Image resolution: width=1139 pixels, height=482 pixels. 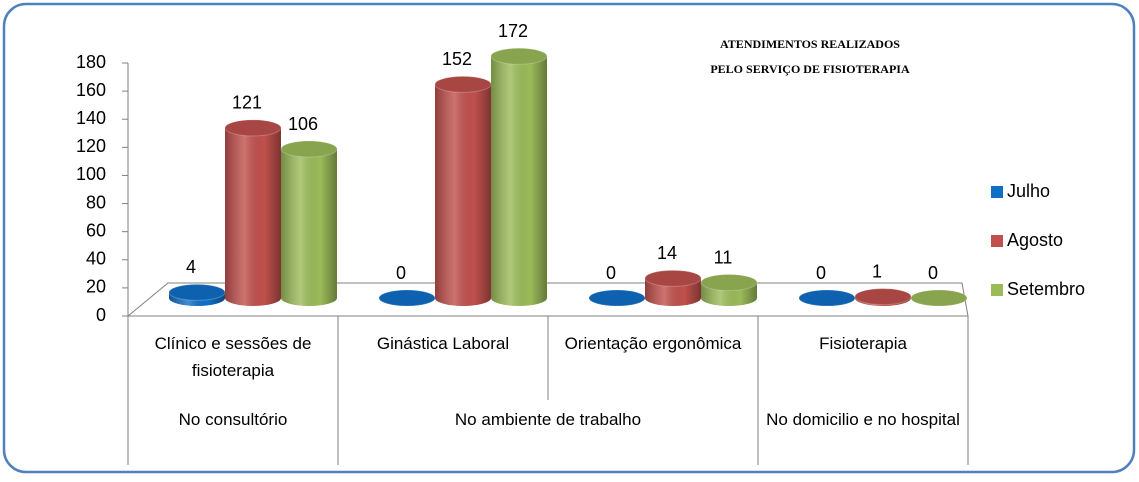 I want to click on group-label: No ambiente de trabalho, so click(x=548, y=419).